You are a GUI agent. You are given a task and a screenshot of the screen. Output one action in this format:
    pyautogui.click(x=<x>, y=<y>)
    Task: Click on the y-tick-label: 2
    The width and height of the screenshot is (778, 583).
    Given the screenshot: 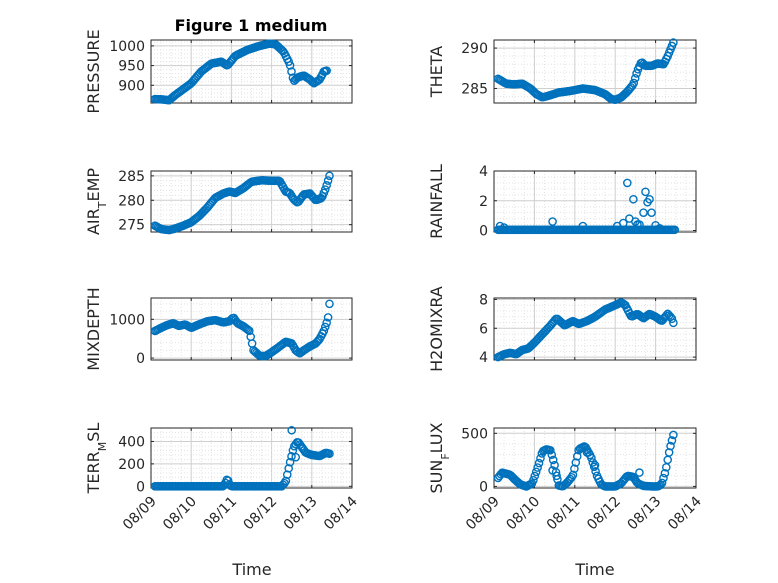 What is the action you would take?
    pyautogui.click(x=483, y=202)
    